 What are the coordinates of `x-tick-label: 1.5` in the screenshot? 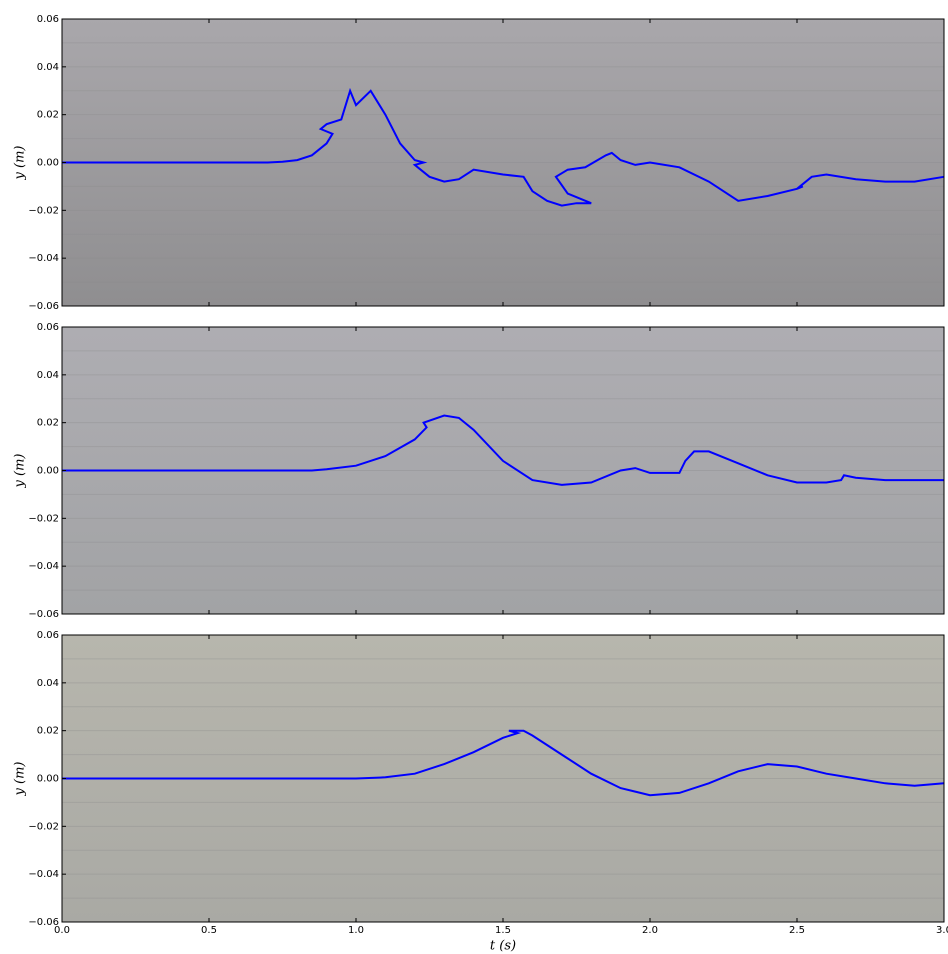 It's located at (503, 930).